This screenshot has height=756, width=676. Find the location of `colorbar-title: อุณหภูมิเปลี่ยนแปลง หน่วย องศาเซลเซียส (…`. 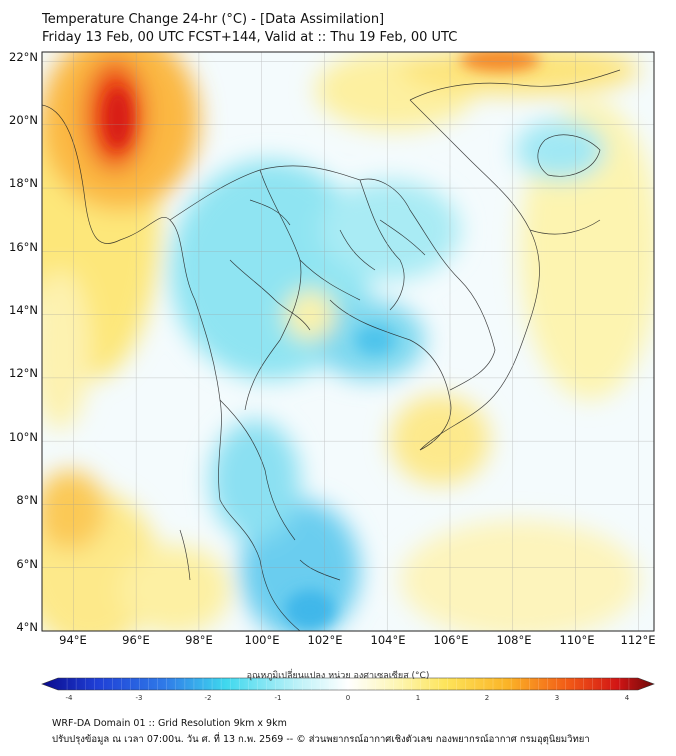

colorbar-title: อุณหภูมิเปลี่ยนแปลง หน่วย องศาเซลเซียส (… is located at coordinates (338, 676).